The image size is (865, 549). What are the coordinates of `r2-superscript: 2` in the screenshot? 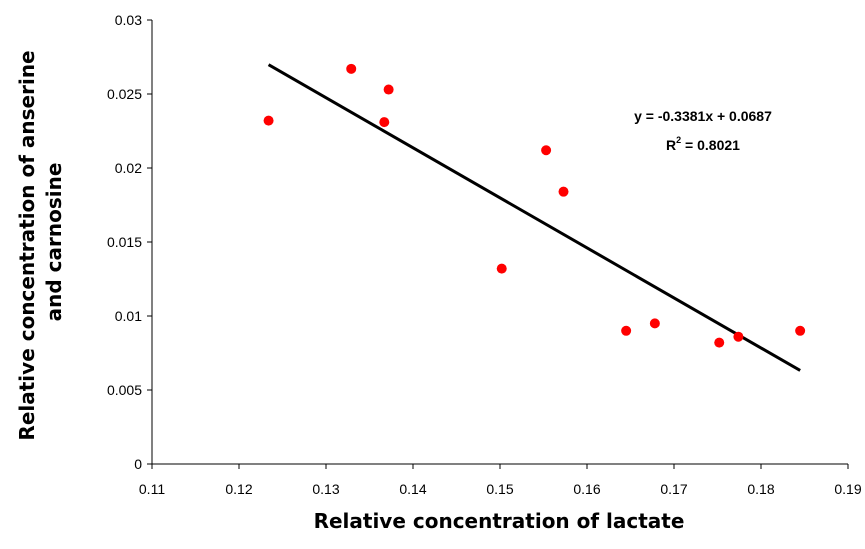 It's located at (678, 140).